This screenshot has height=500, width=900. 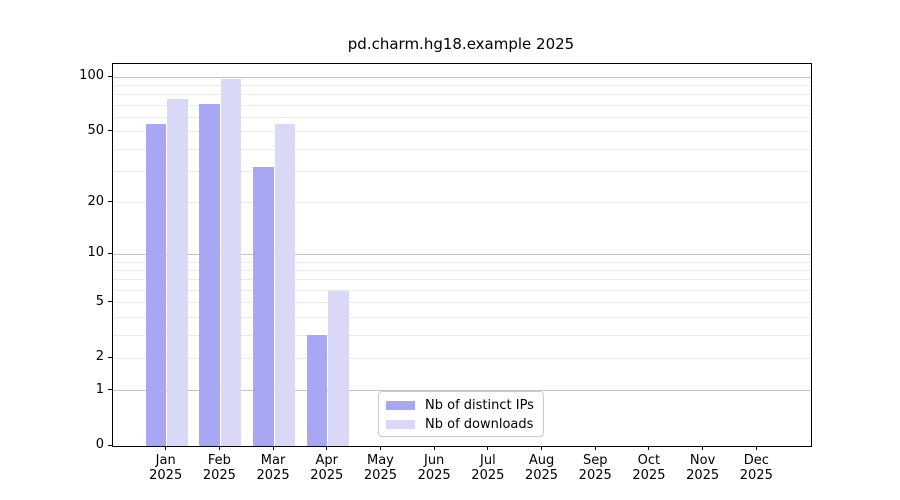 What do you see at coordinates (166, 448) in the screenshot?
I see `x-tick-jan` at bounding box center [166, 448].